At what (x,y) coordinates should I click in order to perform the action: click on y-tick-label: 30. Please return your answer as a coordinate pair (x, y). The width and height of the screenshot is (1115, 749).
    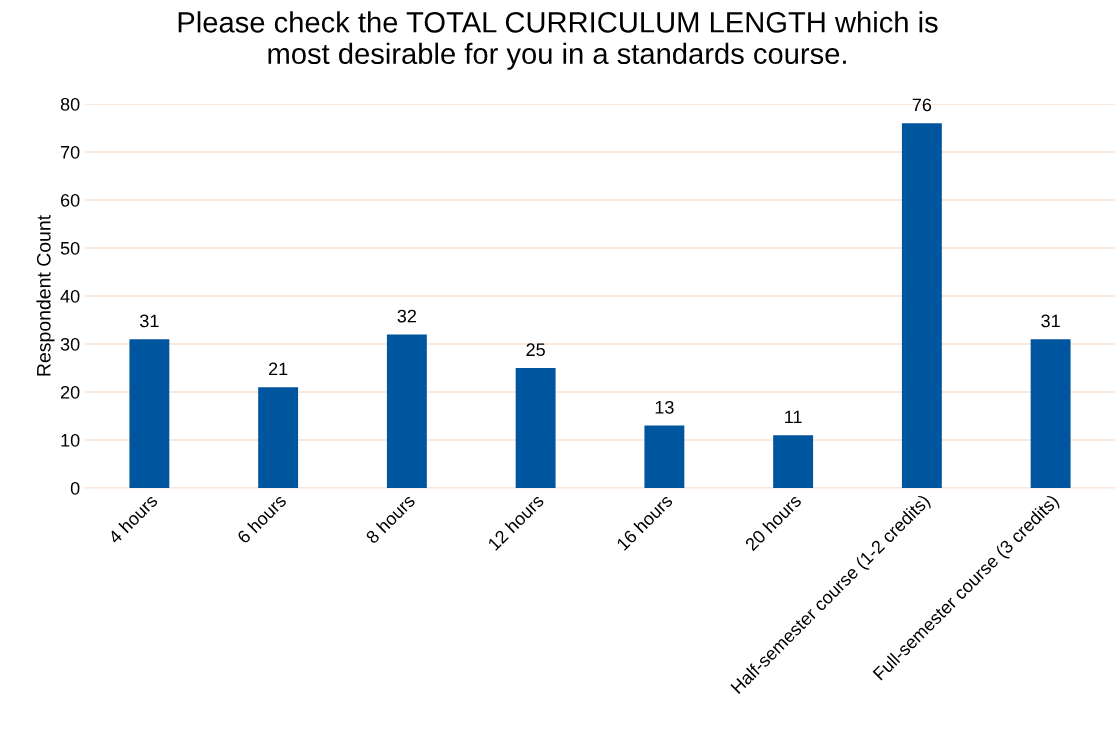
    Looking at the image, I should click on (70, 344).